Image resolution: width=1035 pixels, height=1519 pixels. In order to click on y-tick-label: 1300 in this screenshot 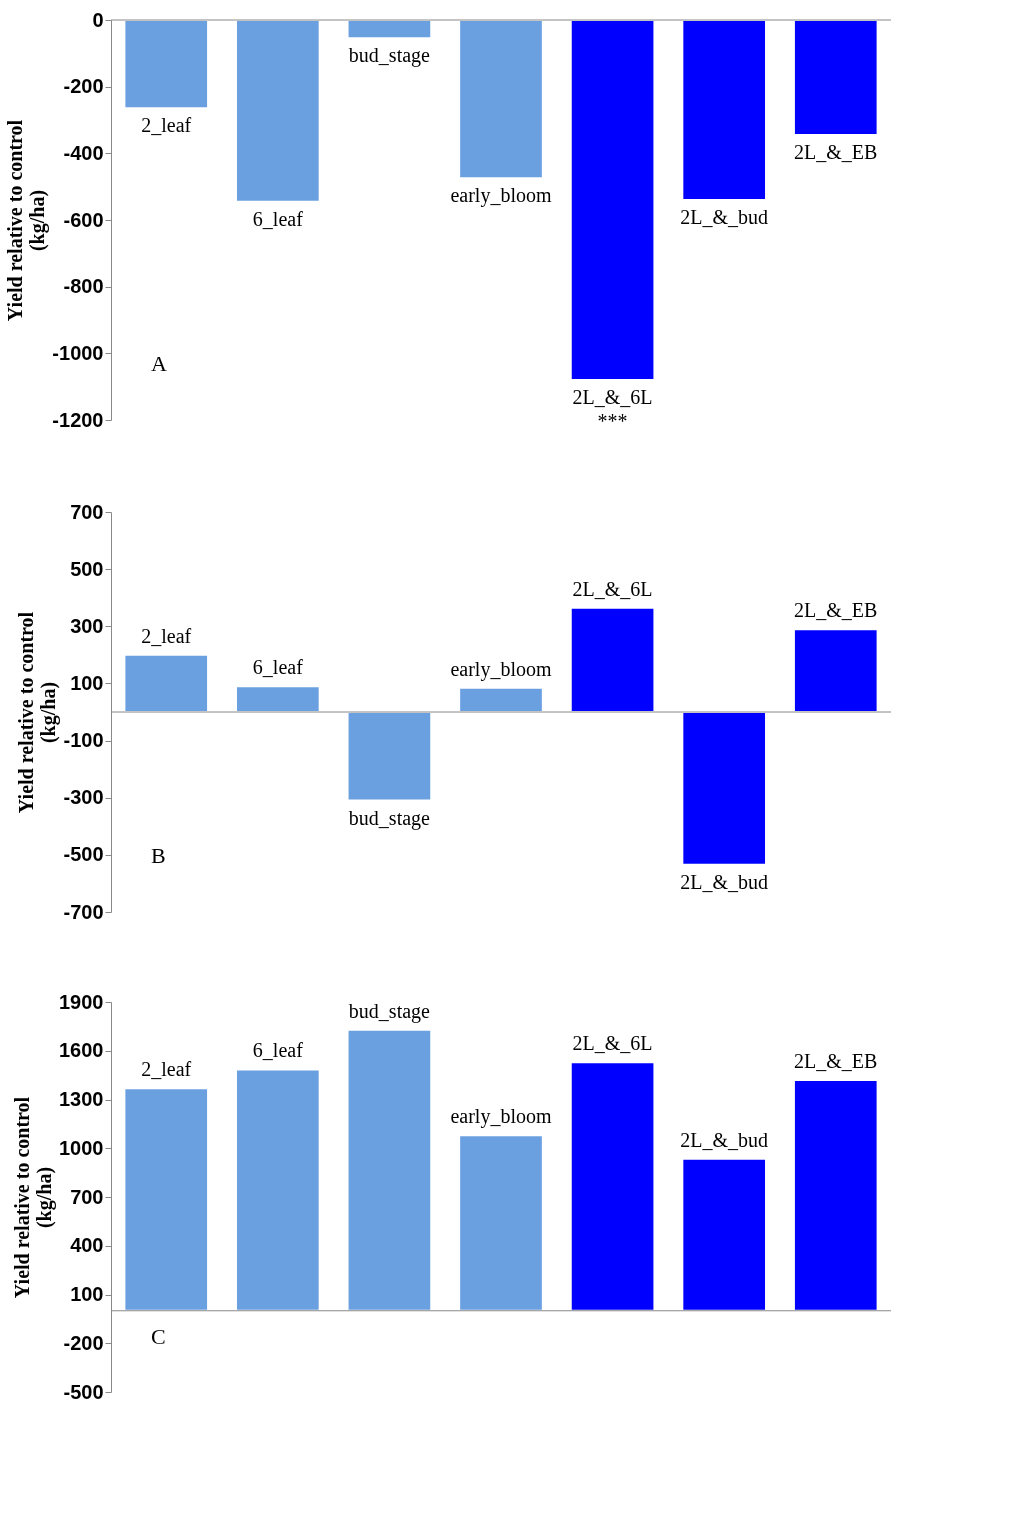, I will do `click(81, 1099)`.